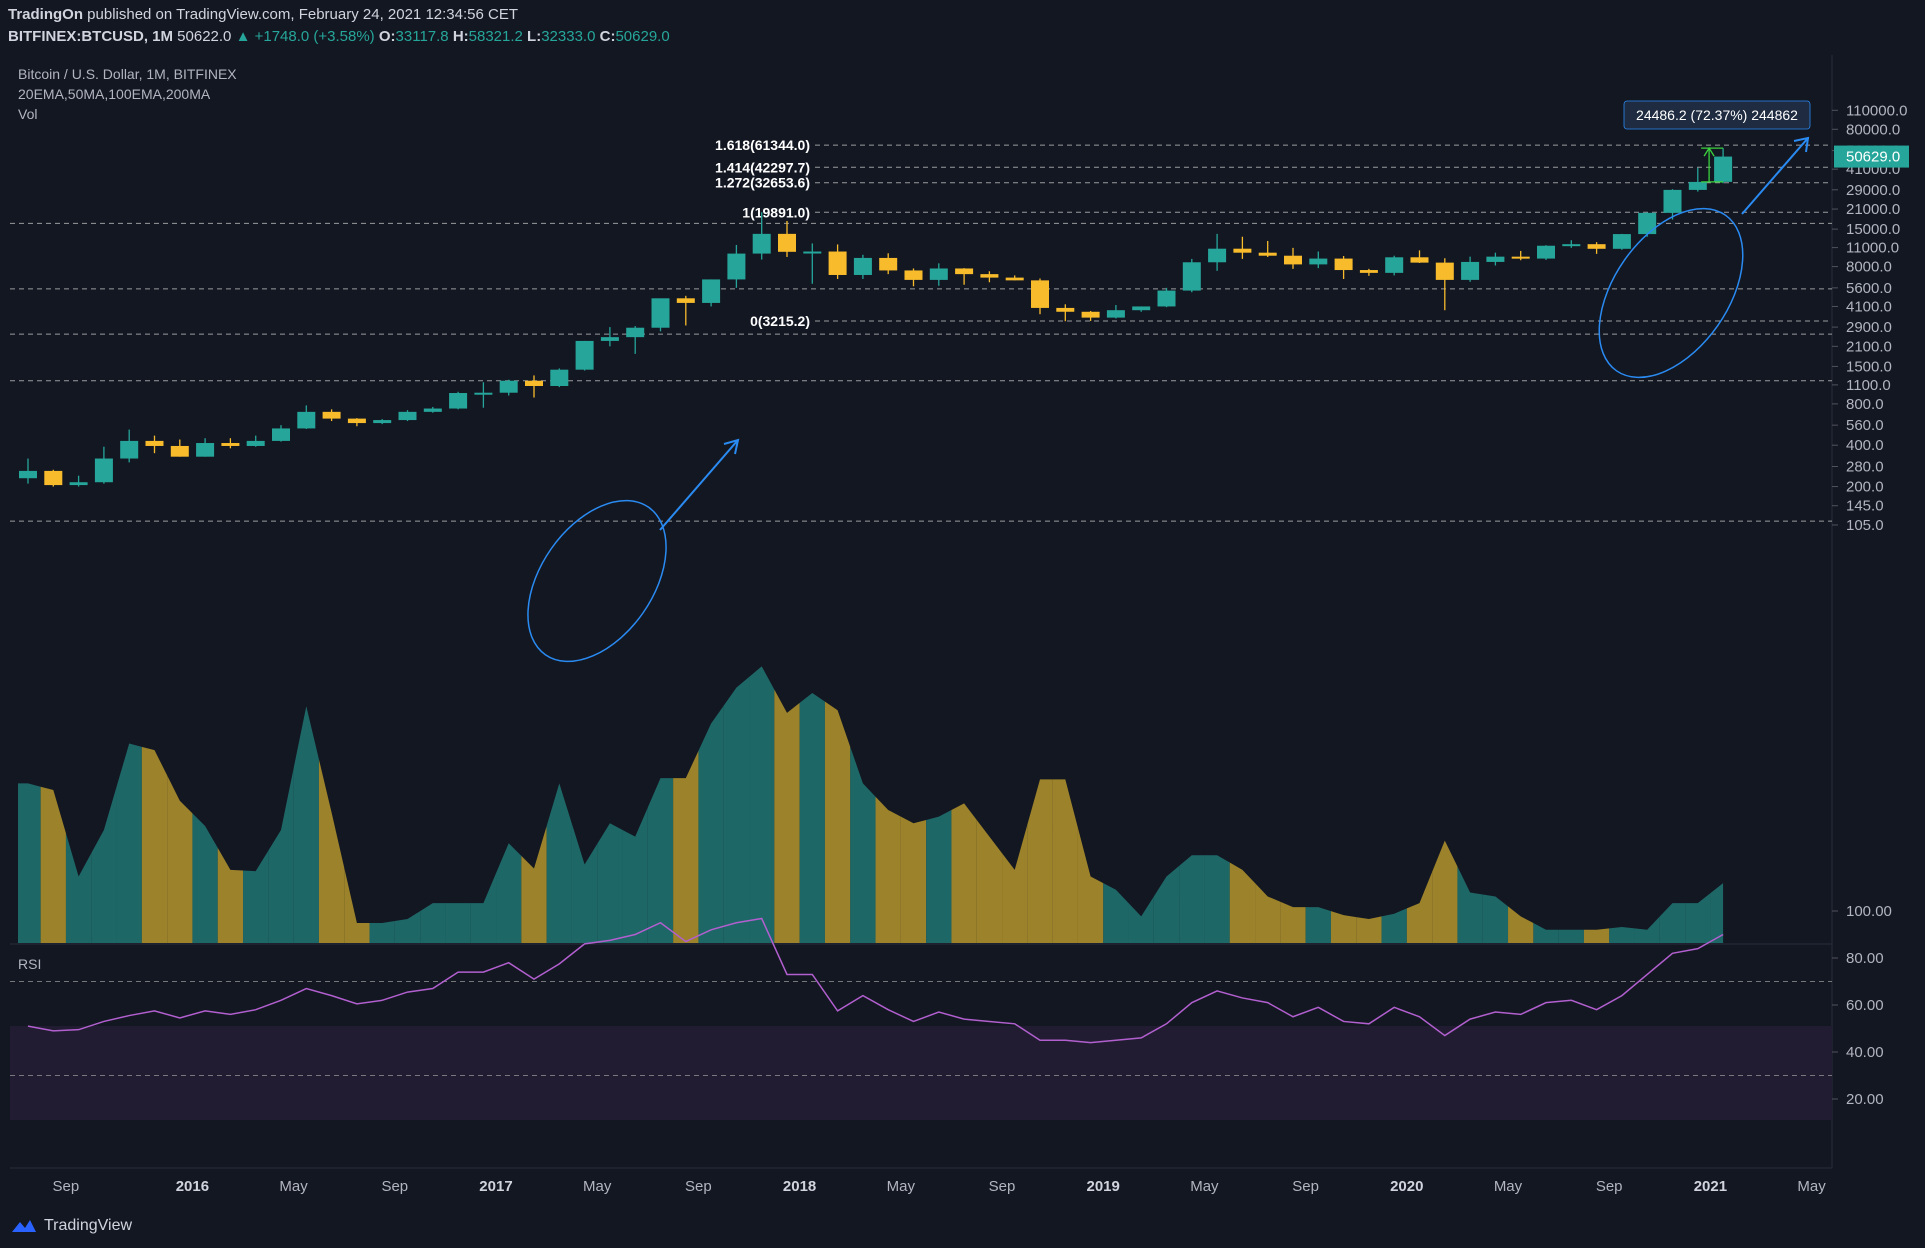  I want to click on annotation-arrow, so click(699, 485).